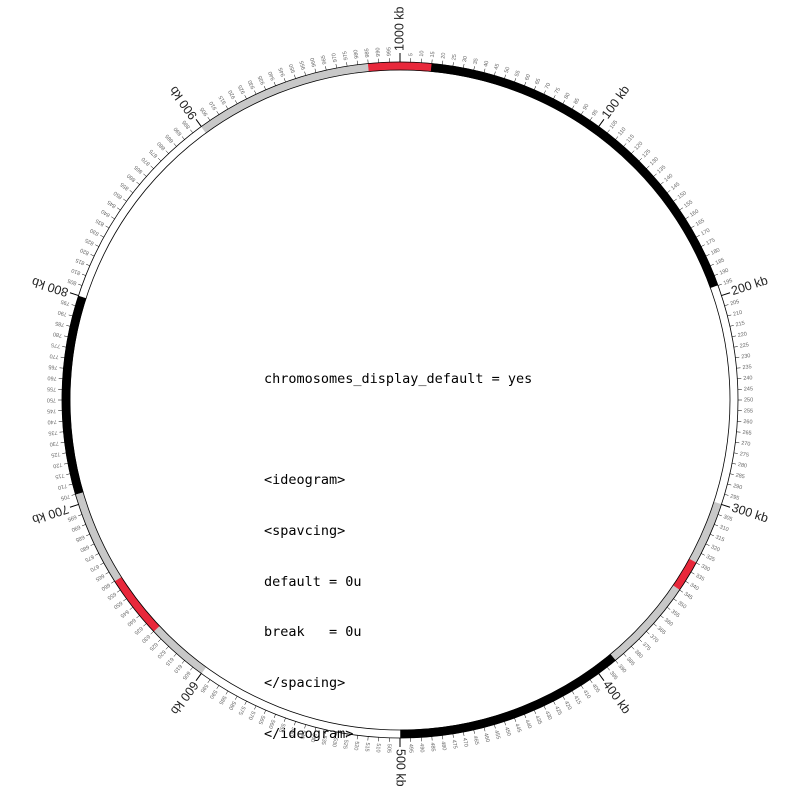 The width and height of the screenshot is (800, 800). I want to click on minor-tick-label: 530, so click(334, 742).